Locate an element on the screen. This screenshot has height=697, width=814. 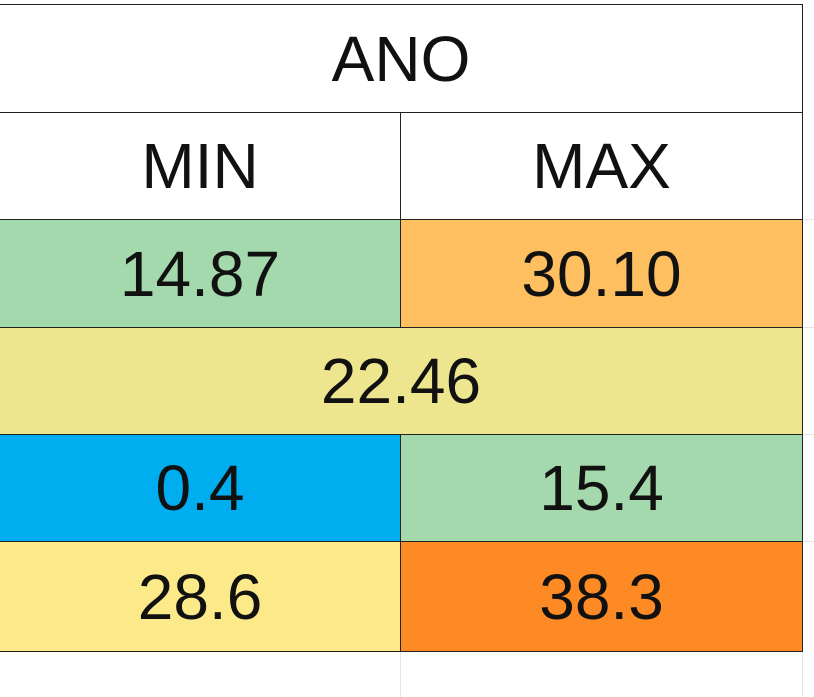
value-cell: 28.6 is located at coordinates (200, 597).